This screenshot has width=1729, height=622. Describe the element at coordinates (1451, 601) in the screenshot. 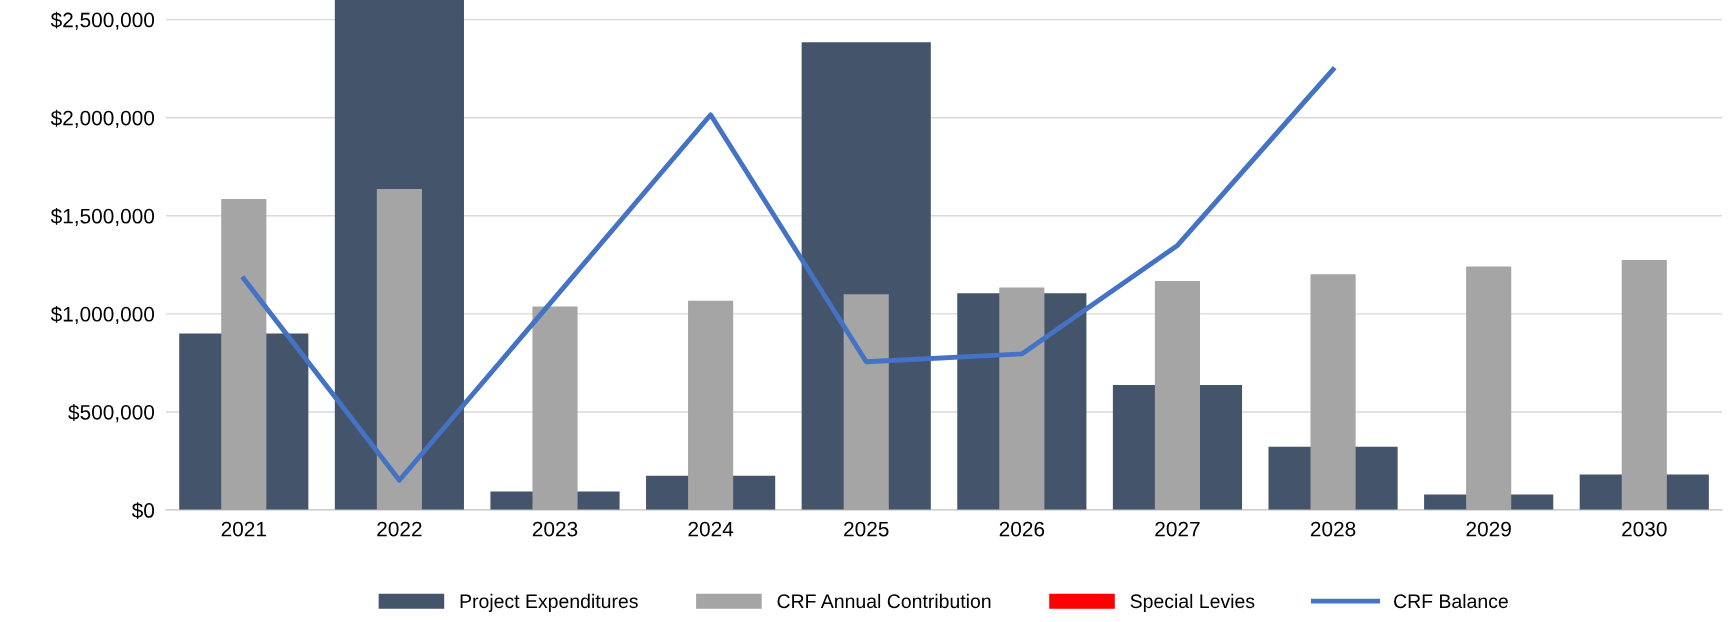

I see `legend-label: CRF Balance` at that location.